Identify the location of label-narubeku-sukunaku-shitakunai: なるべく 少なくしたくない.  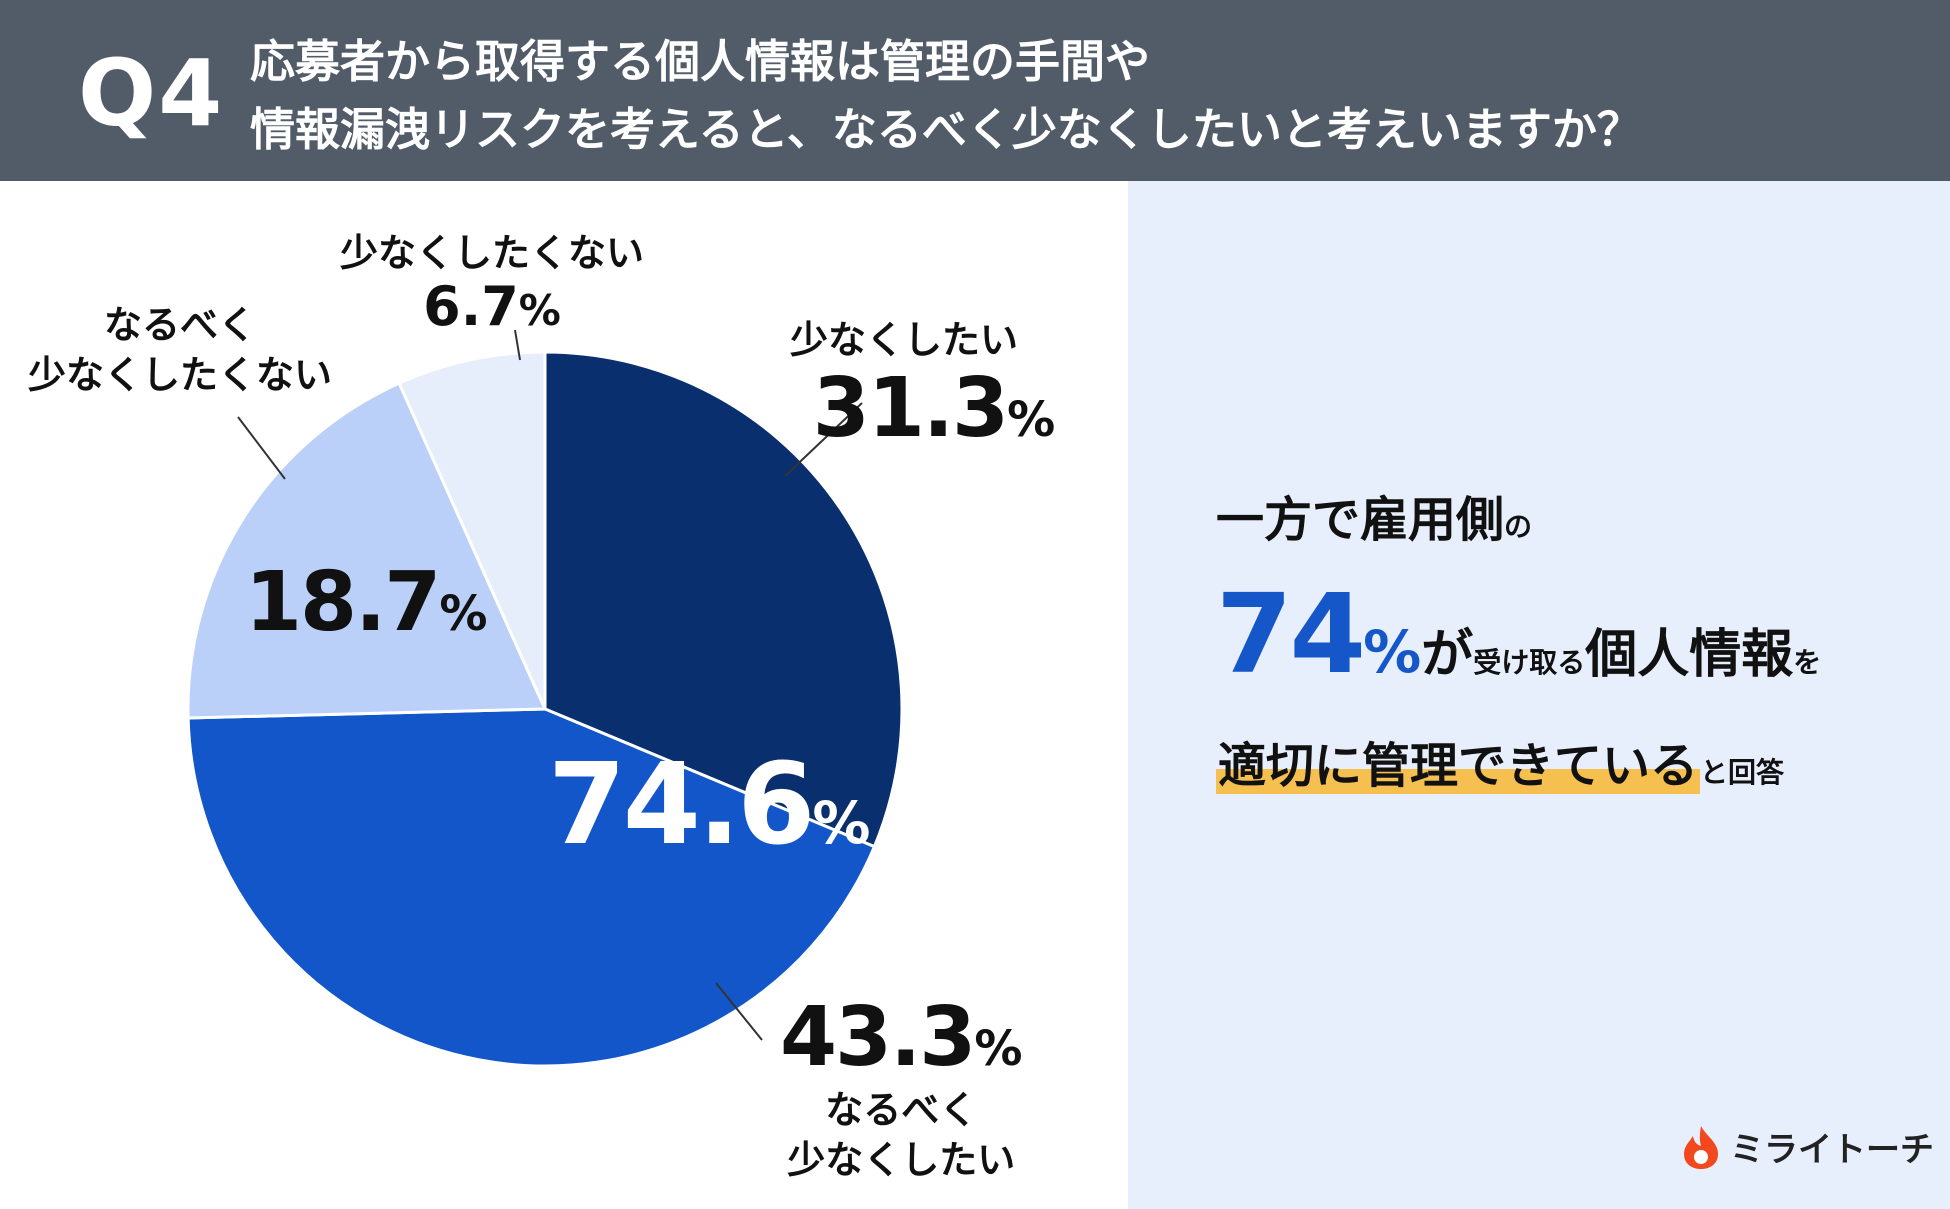
(180, 350).